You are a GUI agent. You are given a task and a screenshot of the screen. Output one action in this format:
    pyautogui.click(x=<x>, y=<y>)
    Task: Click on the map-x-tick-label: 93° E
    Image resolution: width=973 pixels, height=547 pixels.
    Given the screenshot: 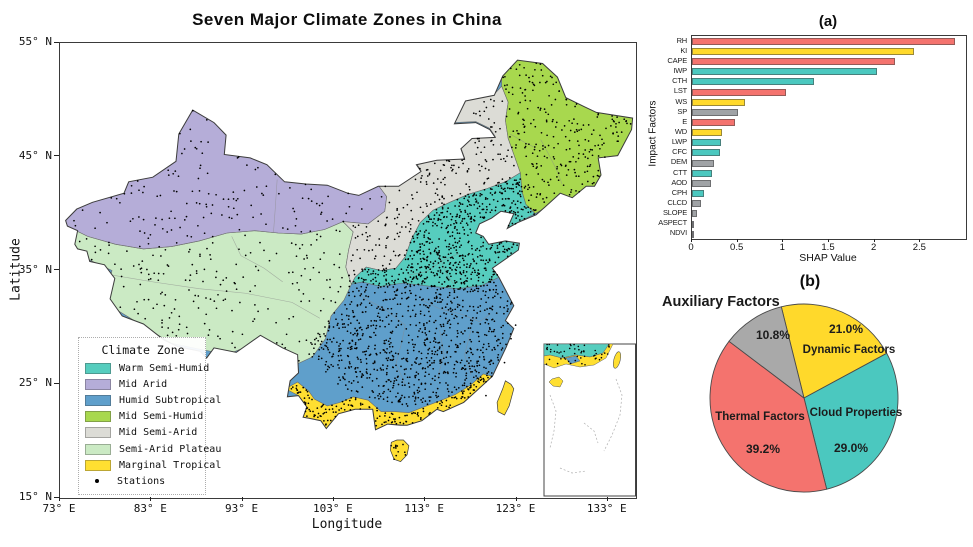 What is the action you would take?
    pyautogui.click(x=242, y=508)
    